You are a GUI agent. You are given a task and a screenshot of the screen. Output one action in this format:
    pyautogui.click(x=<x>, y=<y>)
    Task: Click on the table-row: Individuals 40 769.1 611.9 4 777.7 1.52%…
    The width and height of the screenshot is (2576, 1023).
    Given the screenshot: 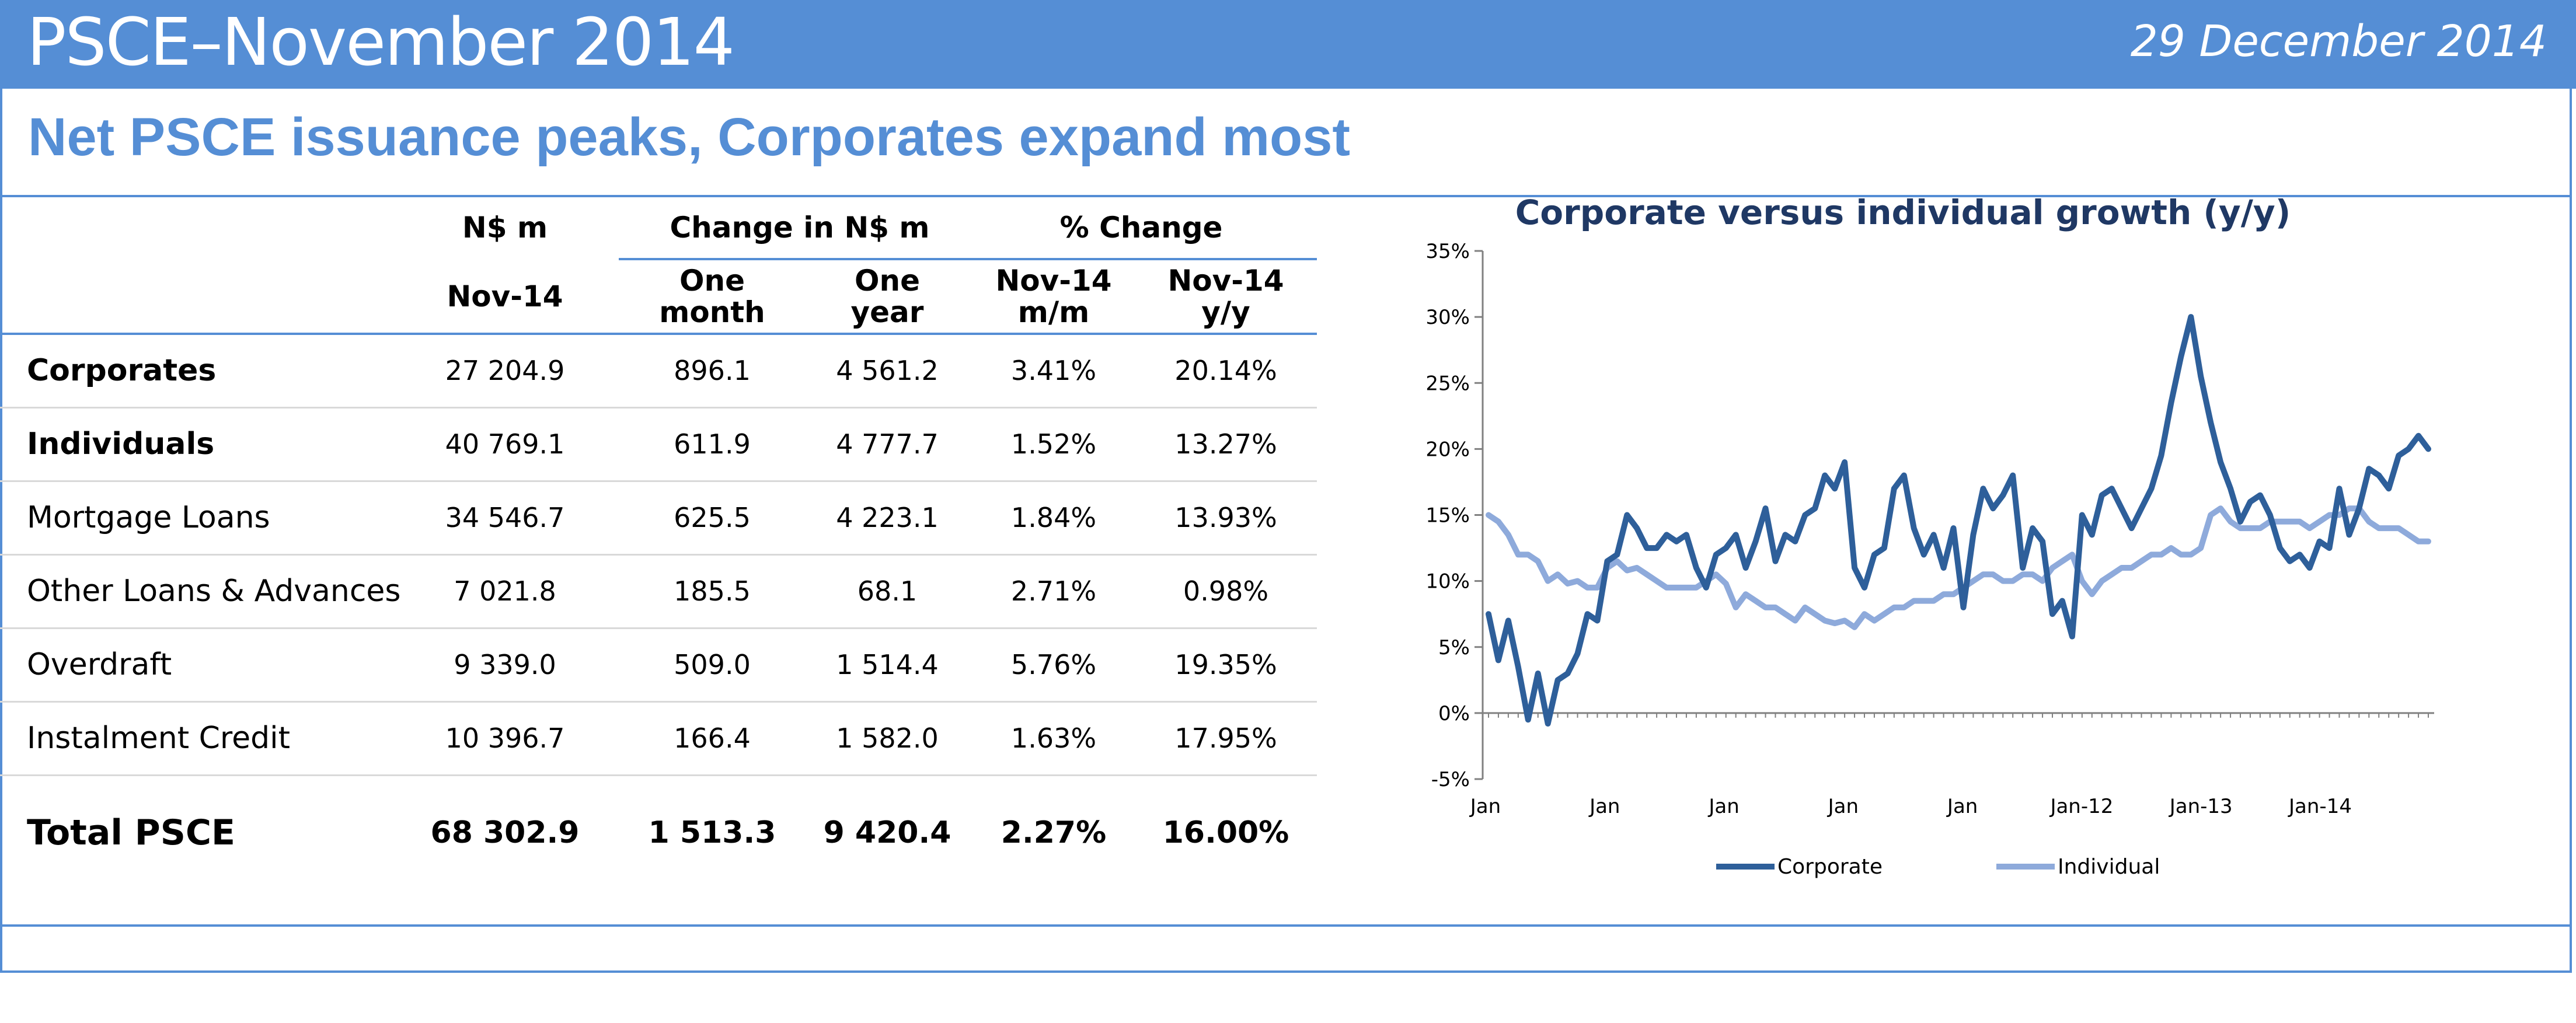 What is the action you would take?
    pyautogui.click(x=658, y=445)
    